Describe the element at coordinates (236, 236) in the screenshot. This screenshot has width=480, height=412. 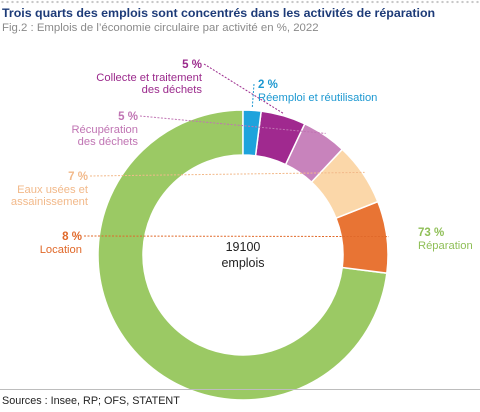
I see `leader-line-location` at that location.